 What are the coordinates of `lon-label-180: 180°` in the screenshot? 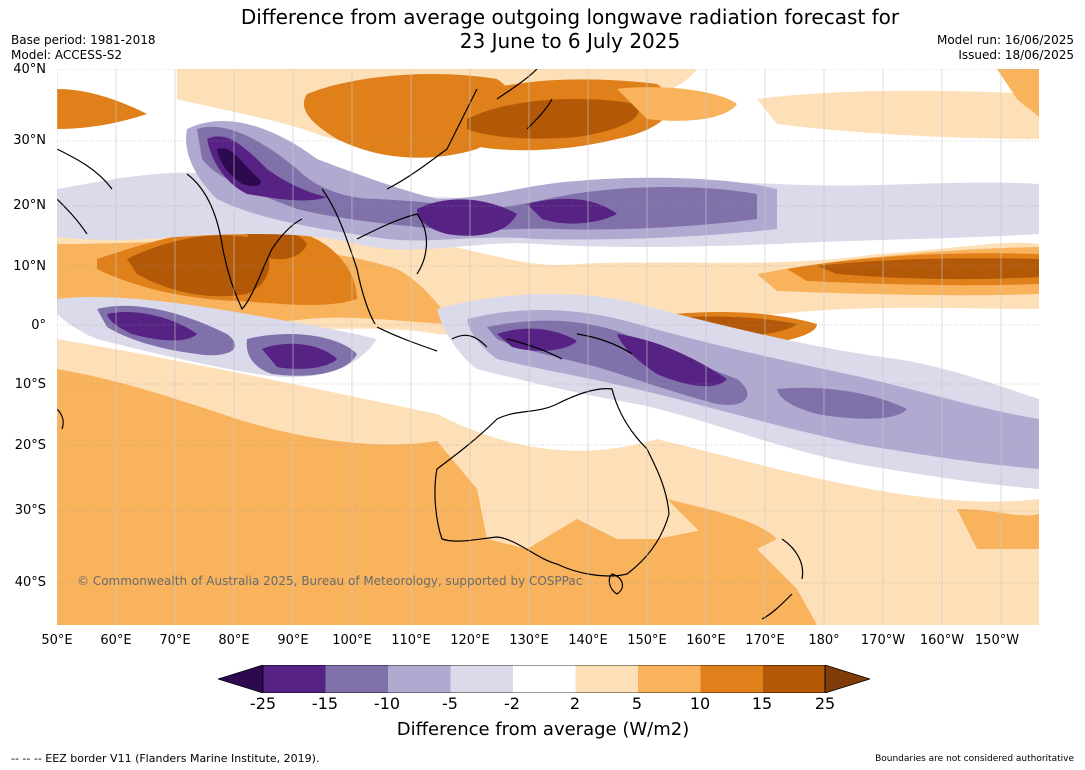 It's located at (824, 640).